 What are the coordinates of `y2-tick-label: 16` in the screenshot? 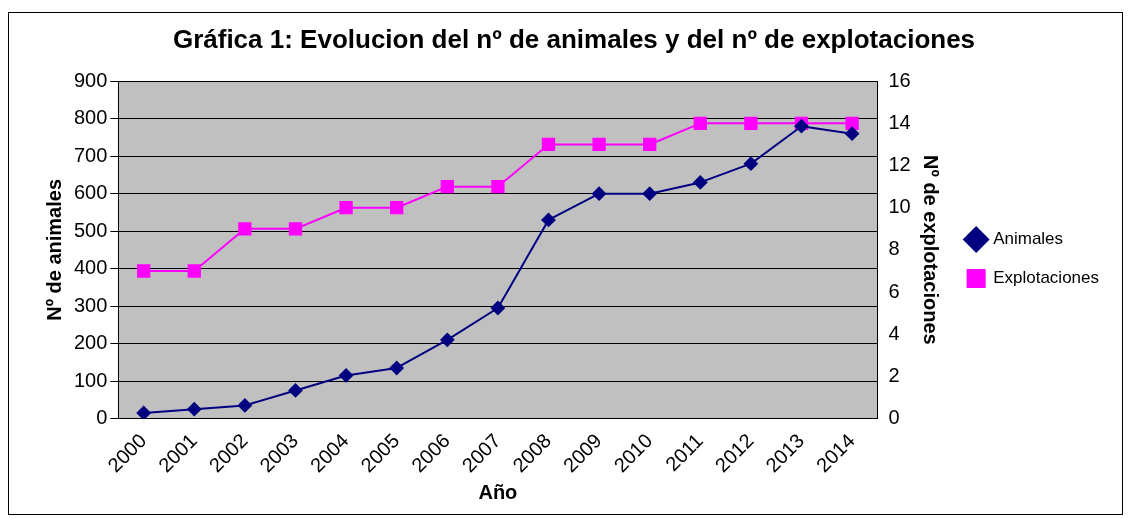 It's located at (899, 79).